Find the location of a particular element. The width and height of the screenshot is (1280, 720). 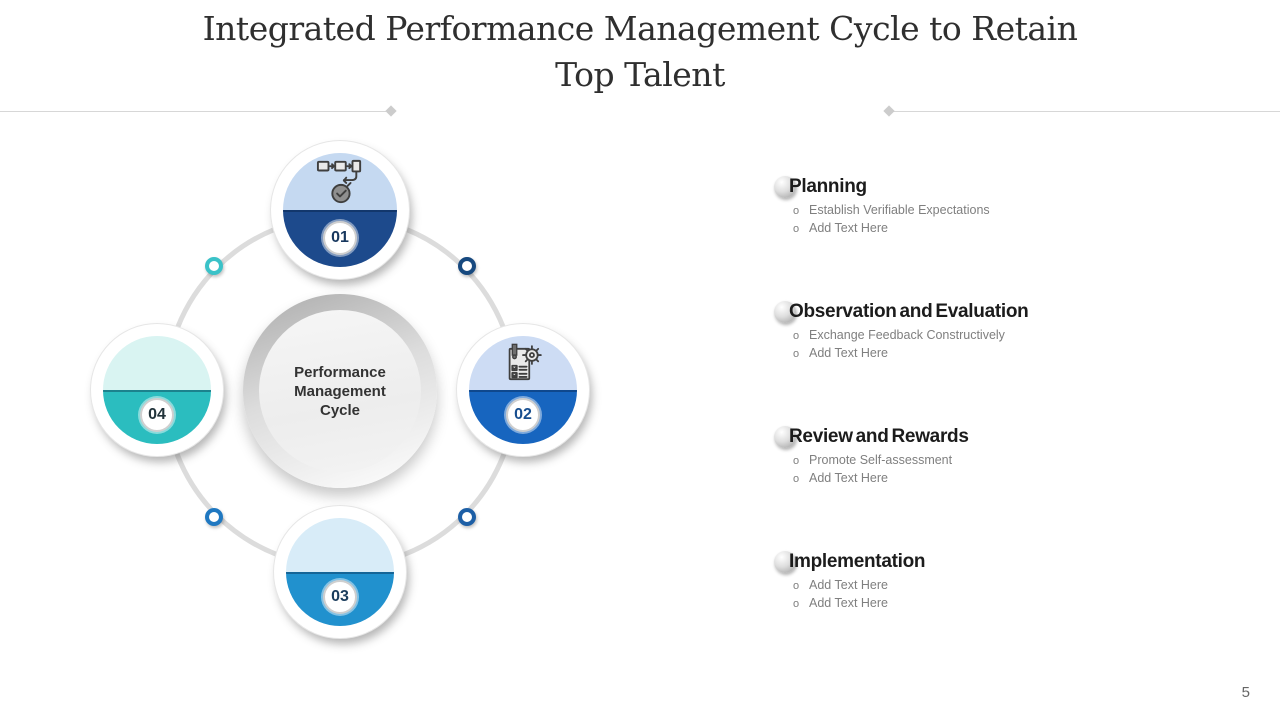

node-03-number: 03 is located at coordinates (340, 596).